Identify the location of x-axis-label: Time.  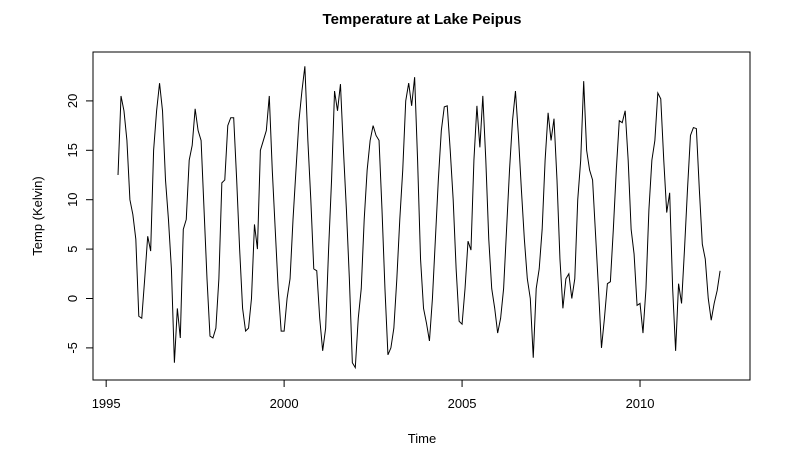
(422, 438).